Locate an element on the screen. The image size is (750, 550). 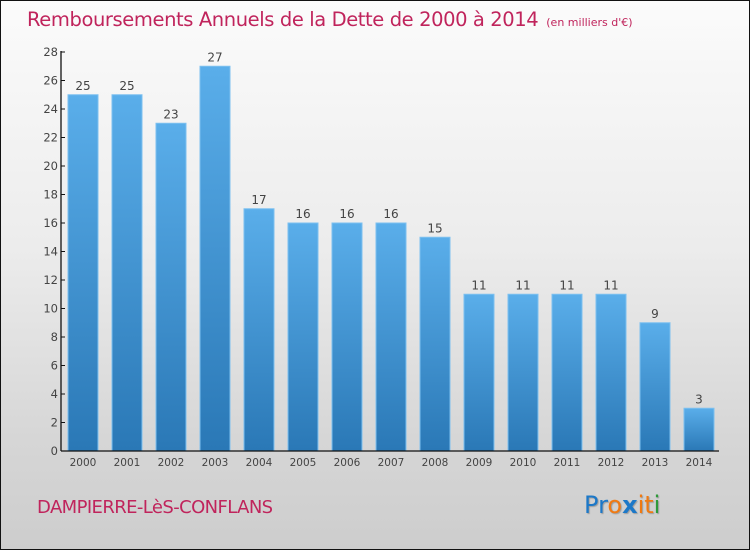
x-tick-label-2007: 2007 is located at coordinates (391, 463).